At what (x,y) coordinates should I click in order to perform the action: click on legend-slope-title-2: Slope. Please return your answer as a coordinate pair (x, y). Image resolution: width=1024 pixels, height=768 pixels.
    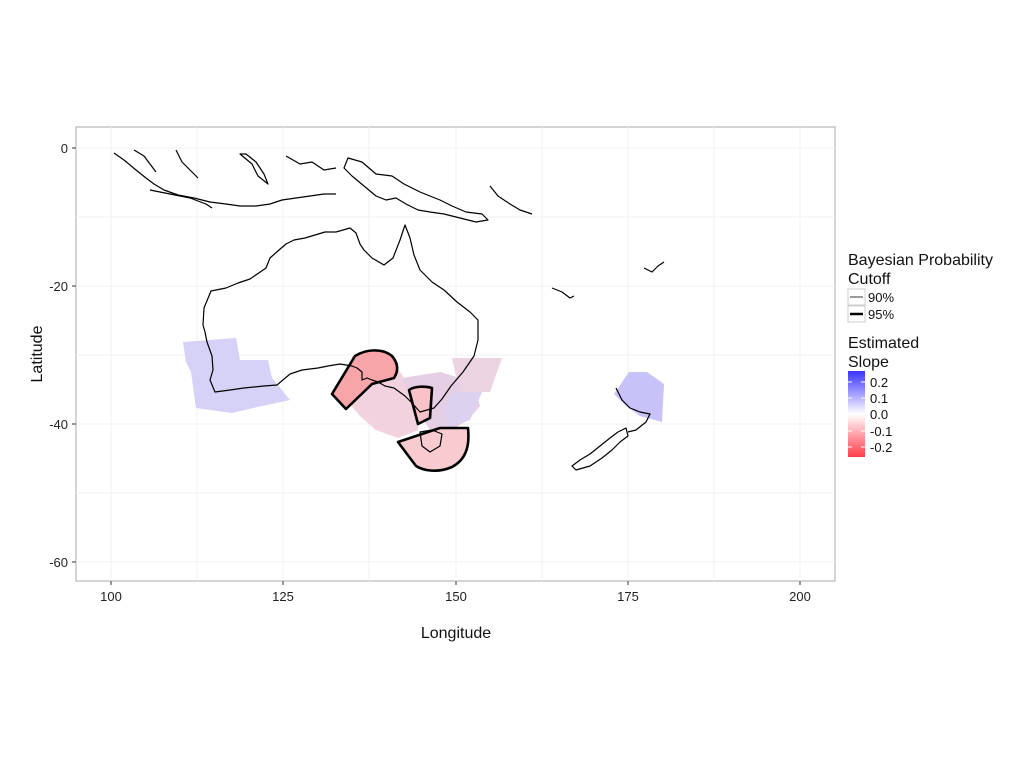
    Looking at the image, I should click on (868, 362).